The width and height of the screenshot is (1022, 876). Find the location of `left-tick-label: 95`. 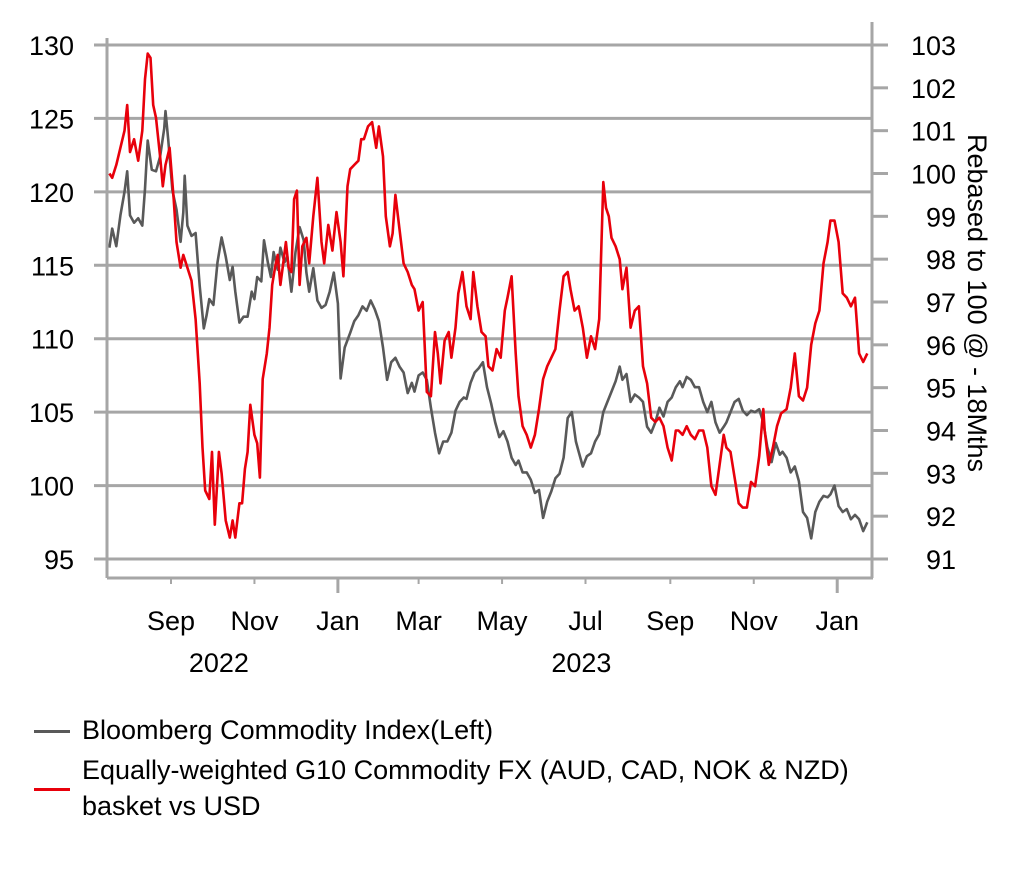

left-tick-label: 95 is located at coordinates (59, 560).